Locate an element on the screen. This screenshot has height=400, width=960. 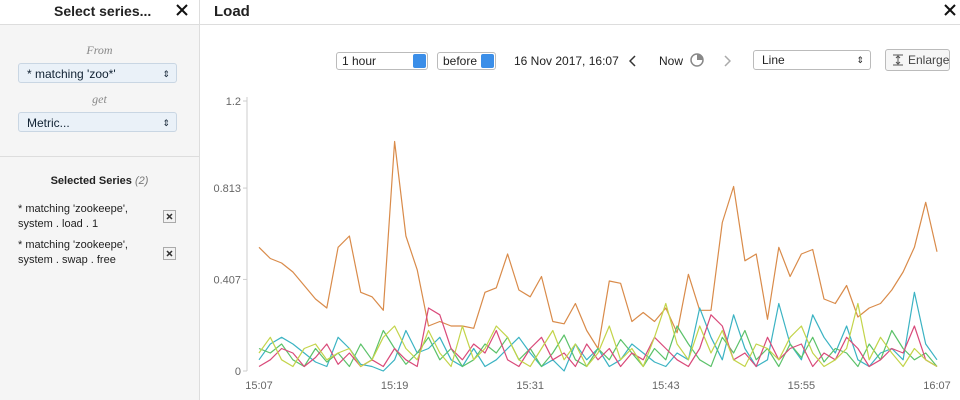
enlarge-text: Enlarge is located at coordinates (929, 60).